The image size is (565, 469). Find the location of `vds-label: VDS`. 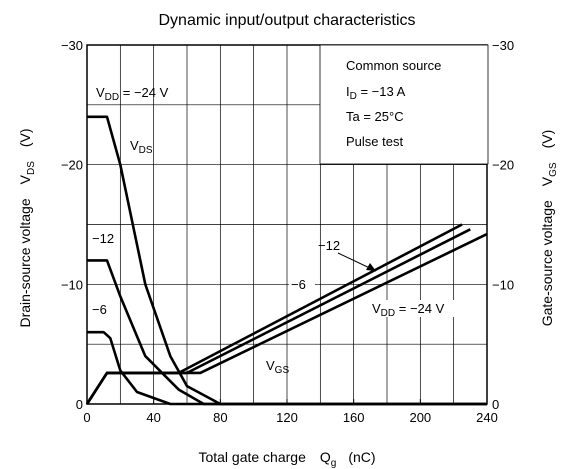

vds-label: VDS is located at coordinates (141, 147).